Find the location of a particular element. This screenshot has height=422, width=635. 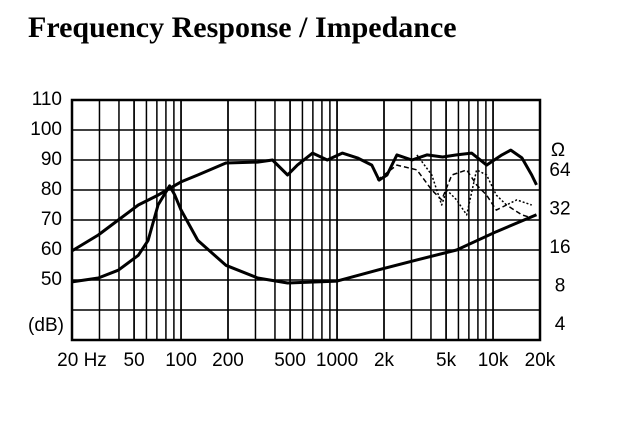

y2-tick-label: 16 is located at coordinates (559, 247).